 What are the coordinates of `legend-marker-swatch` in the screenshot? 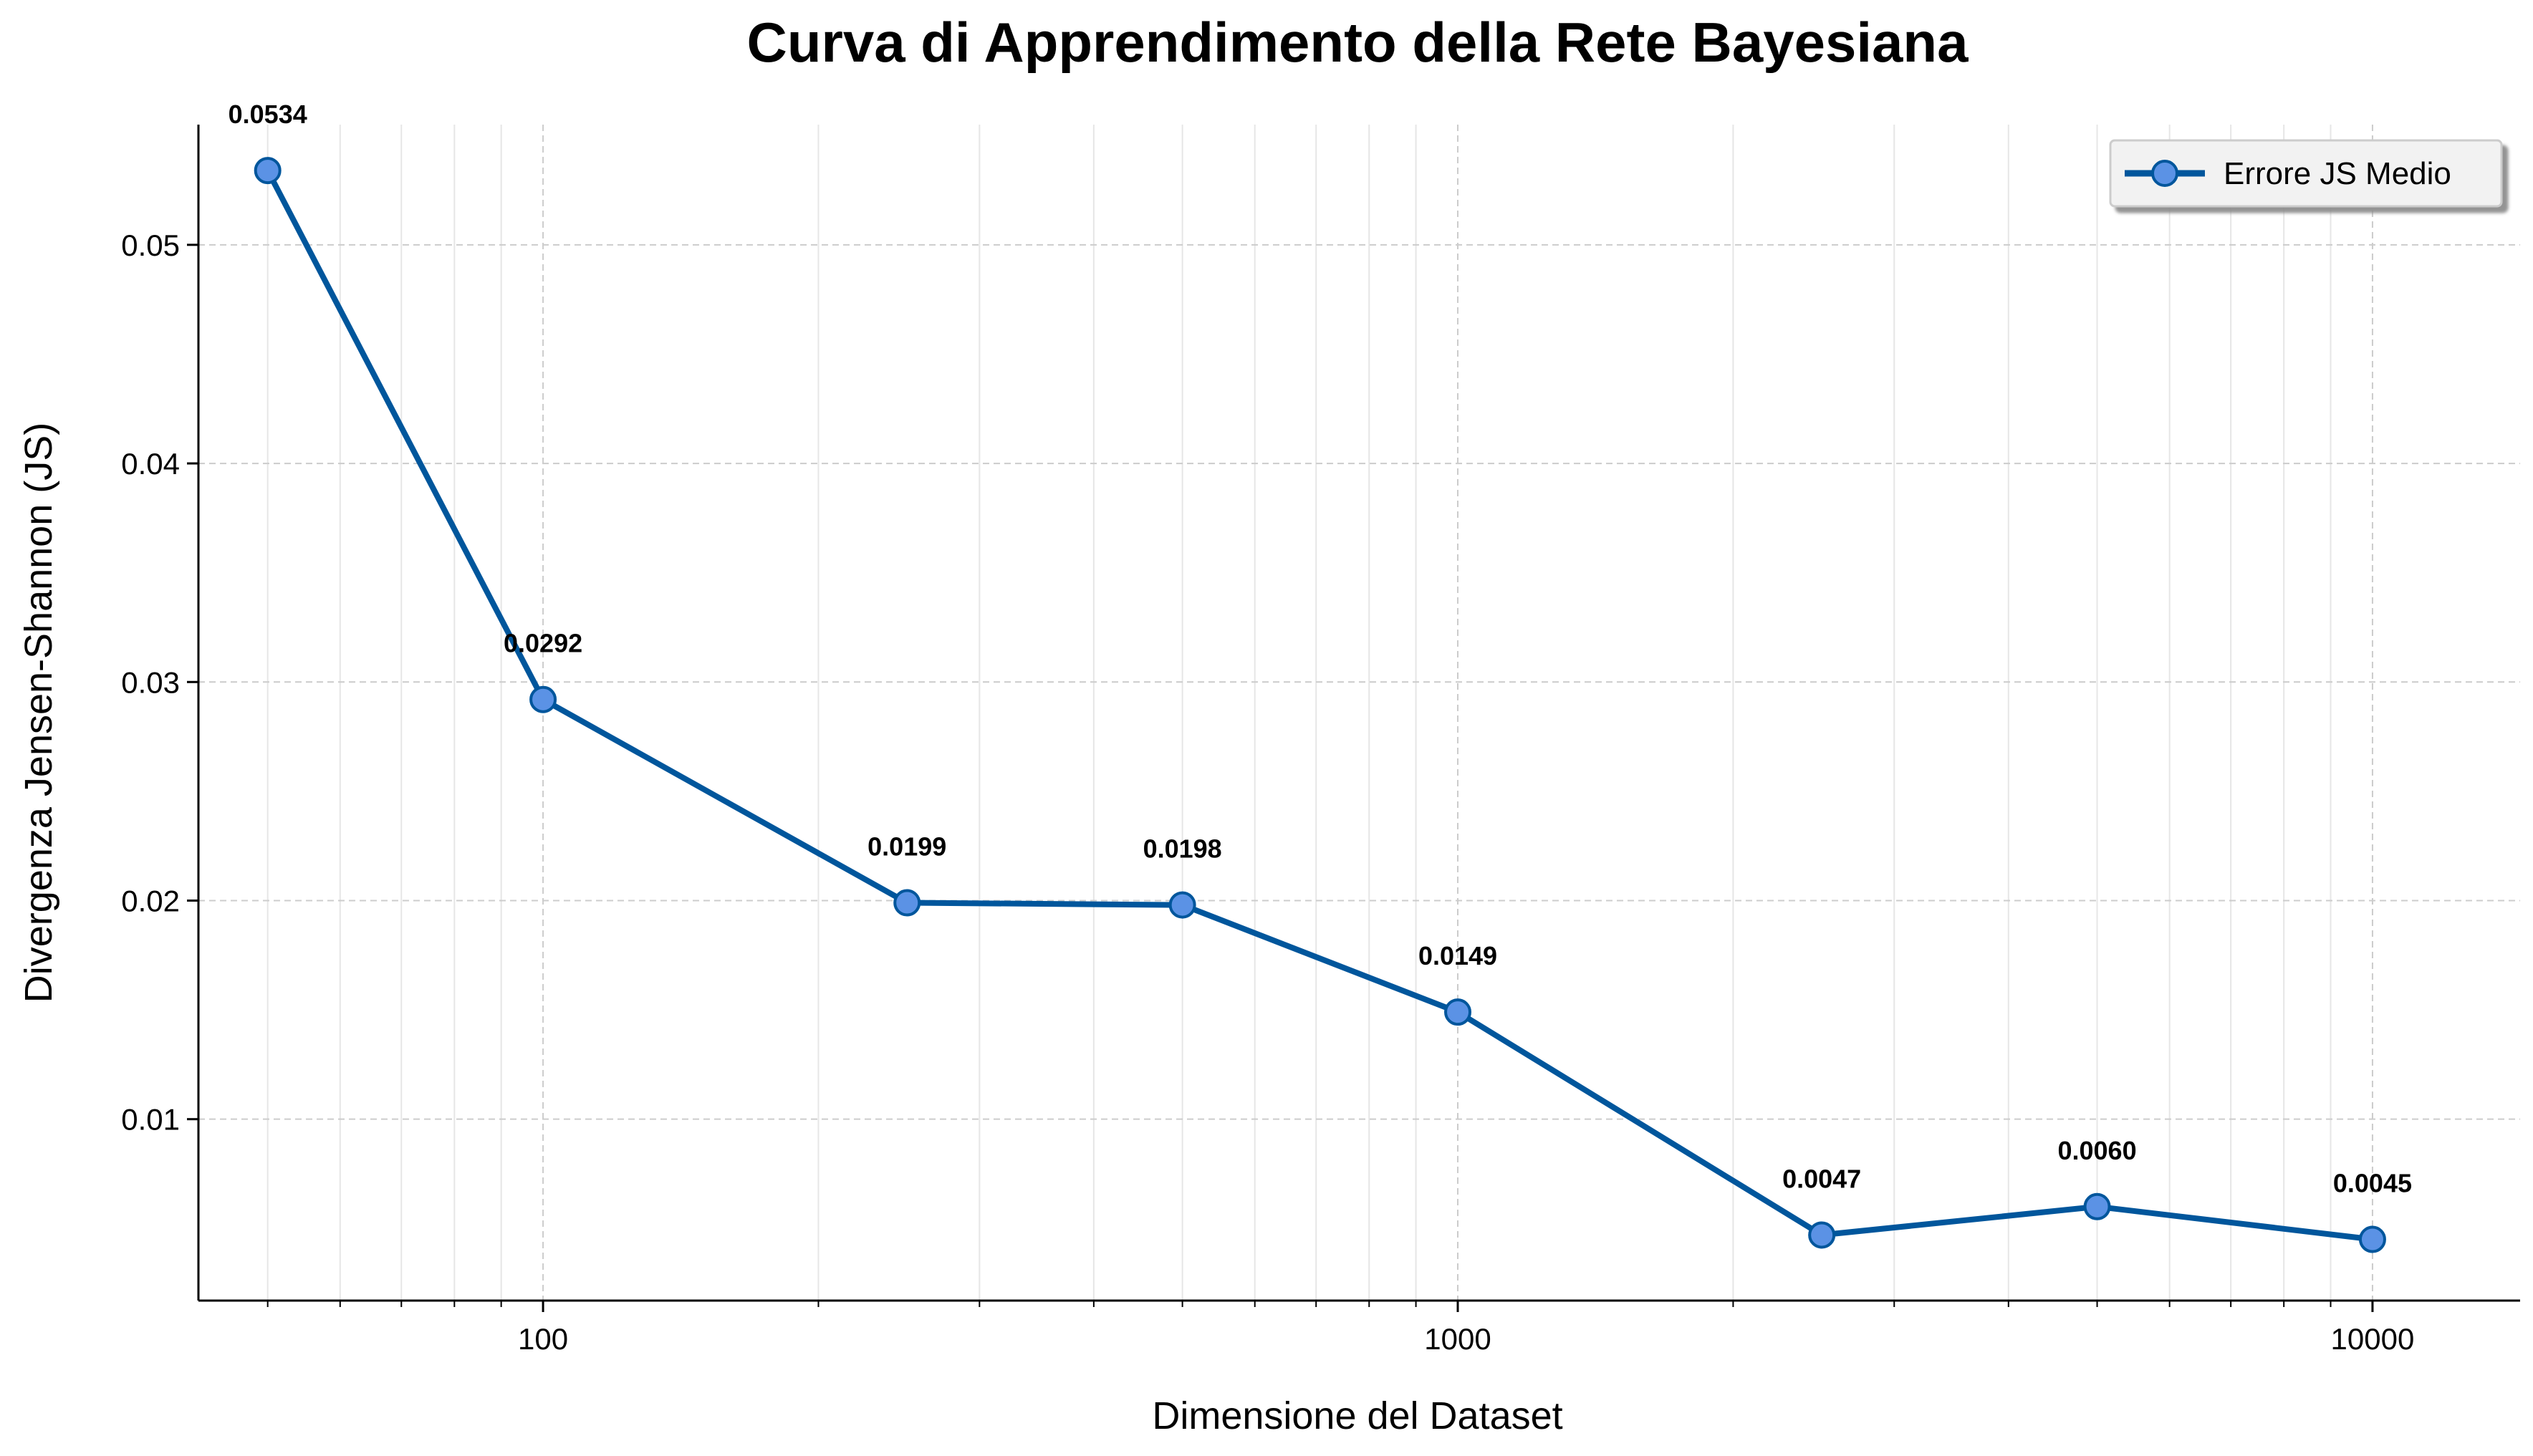 It's located at (2164, 173).